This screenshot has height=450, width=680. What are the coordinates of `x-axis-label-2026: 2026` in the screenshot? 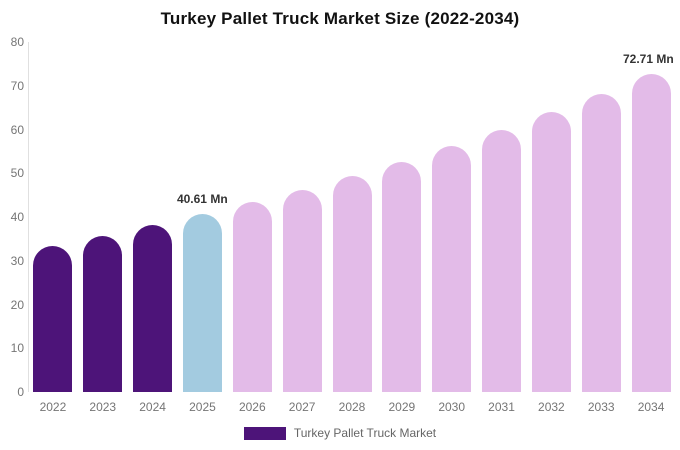 It's located at (252, 407).